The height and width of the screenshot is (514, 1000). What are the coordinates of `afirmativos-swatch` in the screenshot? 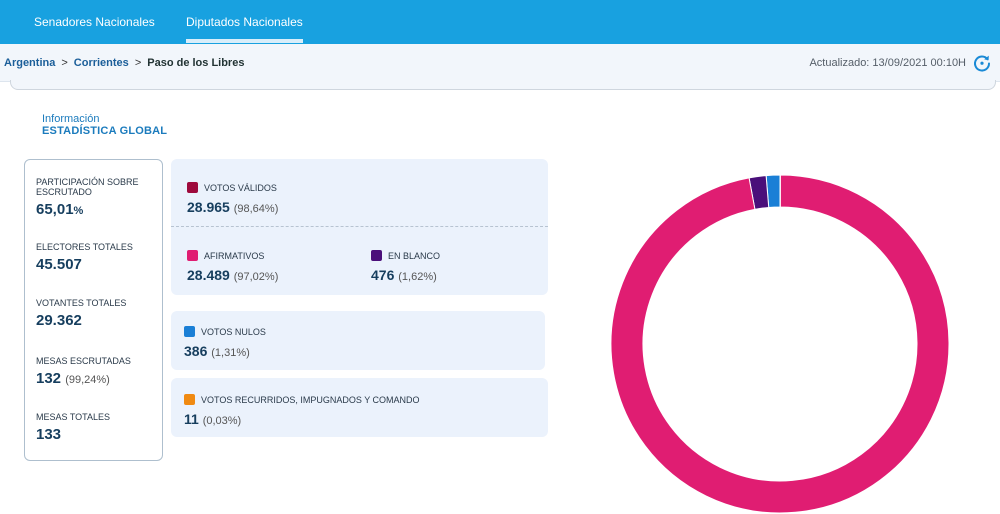 It's located at (192, 255).